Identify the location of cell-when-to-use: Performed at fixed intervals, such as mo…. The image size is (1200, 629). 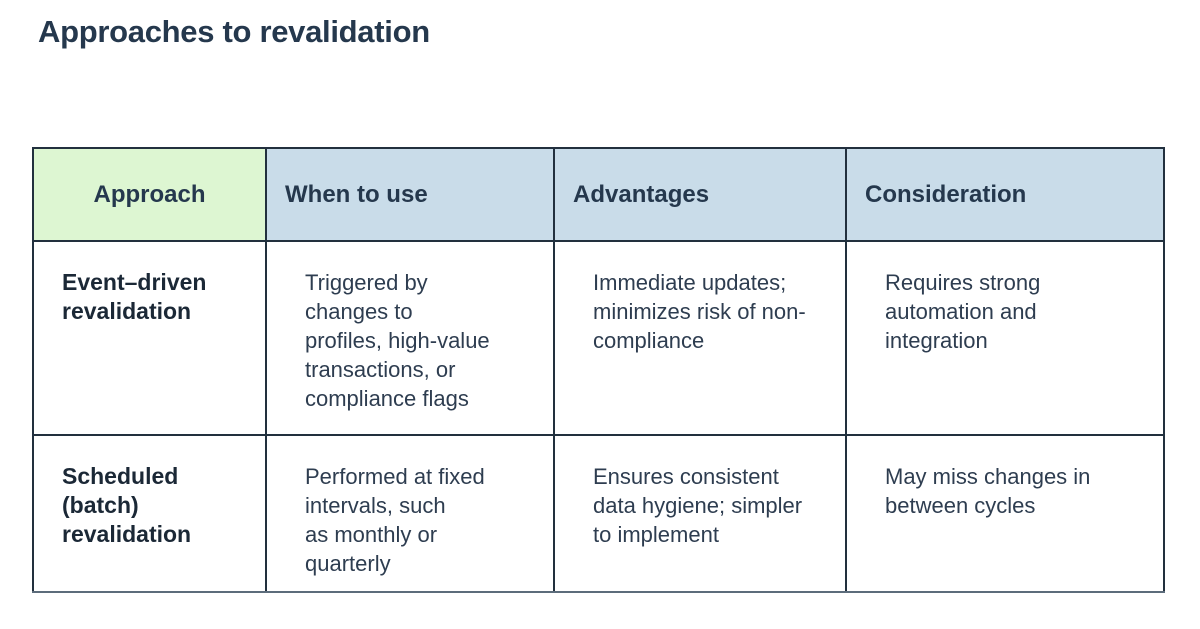
(410, 513).